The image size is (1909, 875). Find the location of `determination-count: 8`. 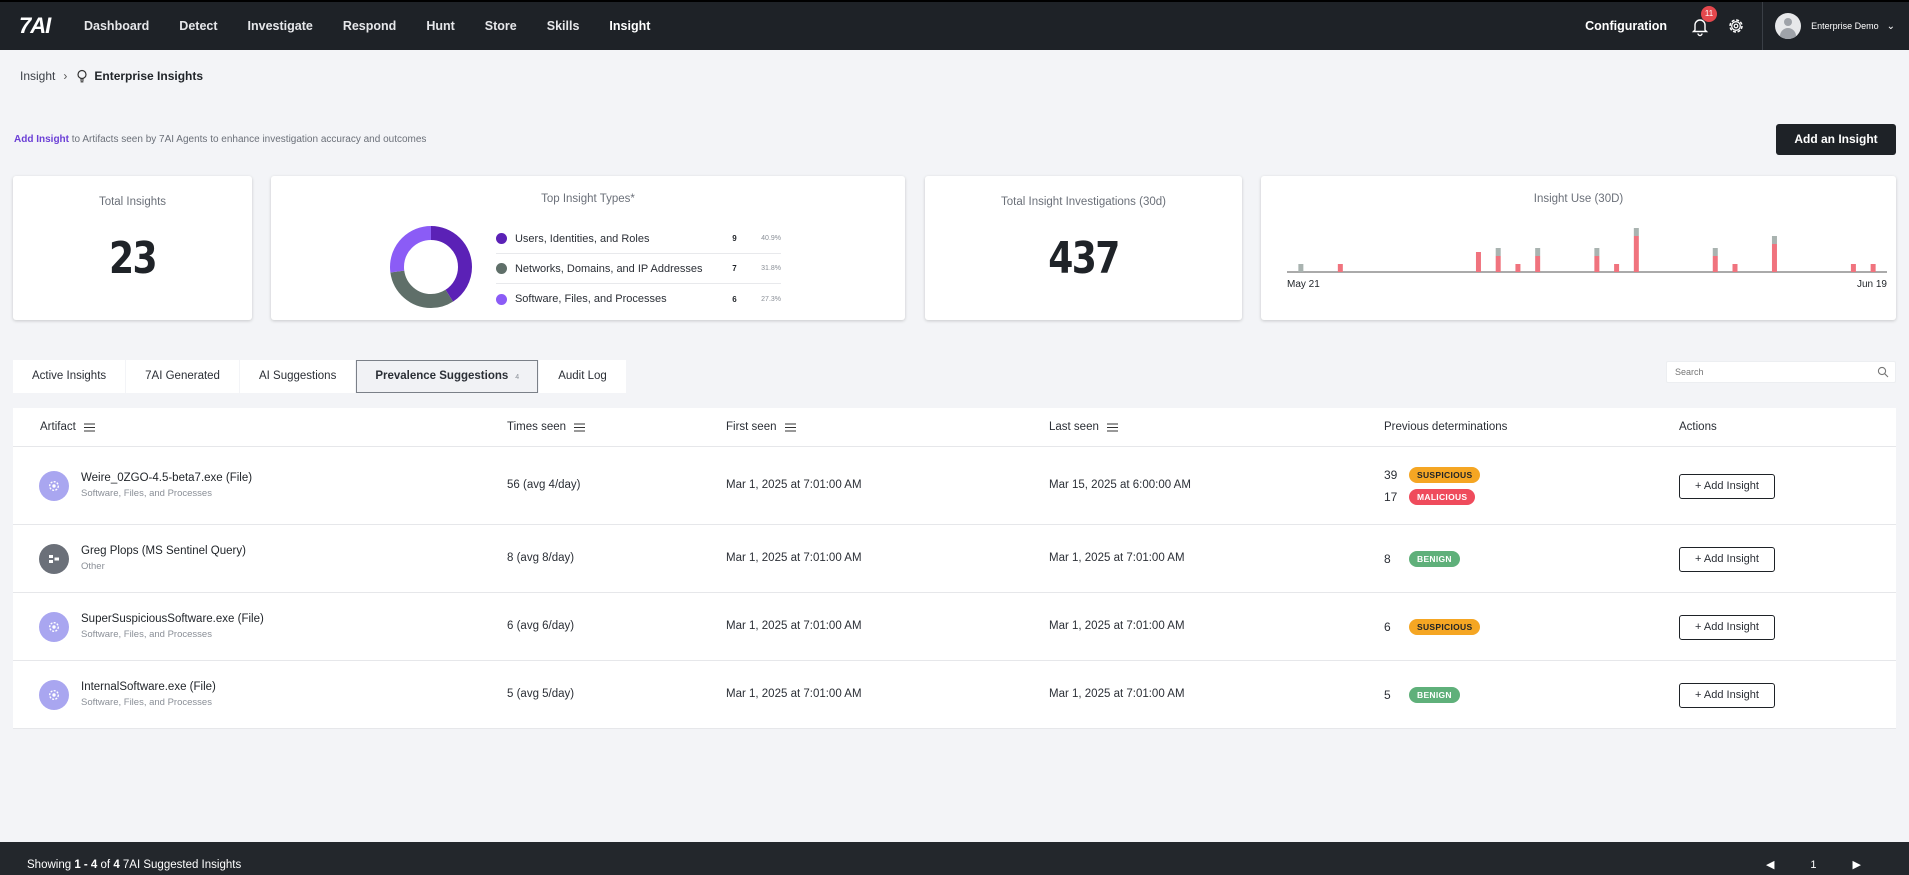

determination-count: 8 is located at coordinates (1387, 559).